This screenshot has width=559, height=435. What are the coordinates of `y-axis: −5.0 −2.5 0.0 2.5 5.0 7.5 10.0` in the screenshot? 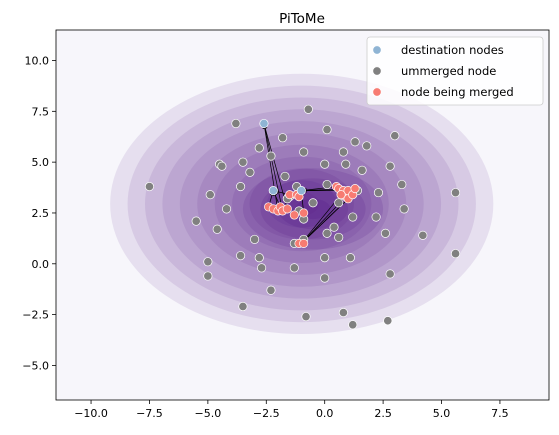 It's located at (39, 213).